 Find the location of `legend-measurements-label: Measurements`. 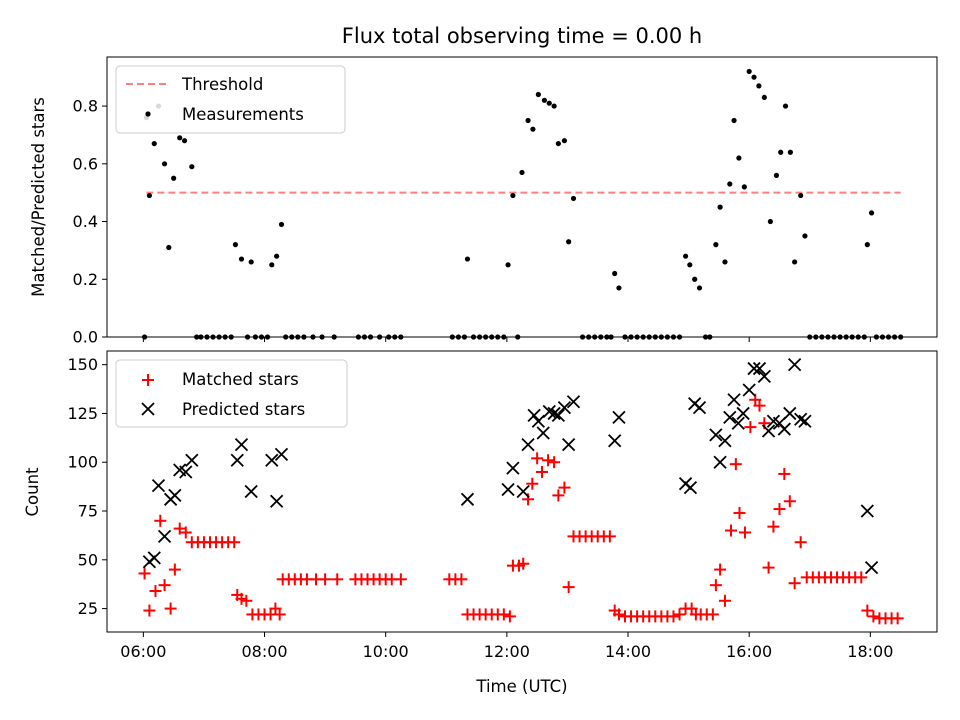

legend-measurements-label: Measurements is located at coordinates (243, 114).